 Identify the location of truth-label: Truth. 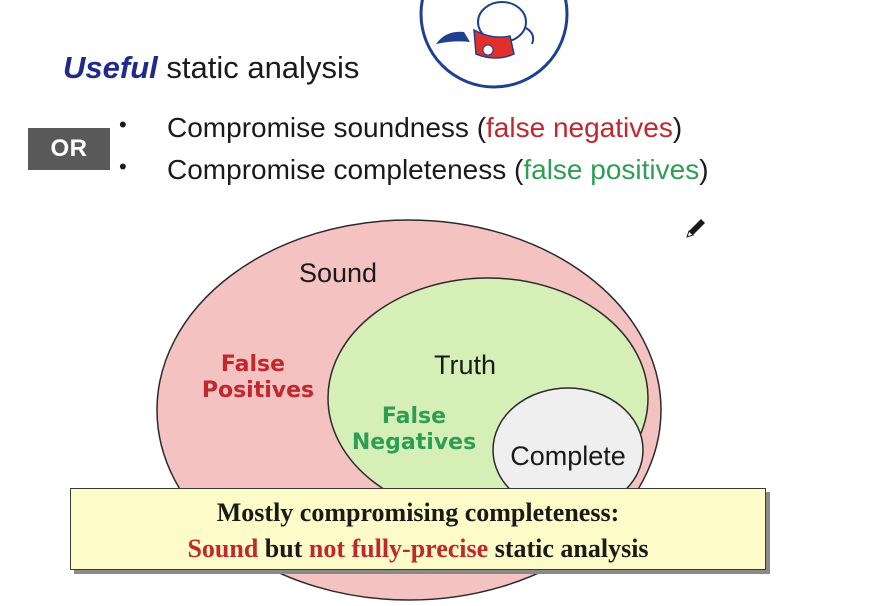
(465, 365).